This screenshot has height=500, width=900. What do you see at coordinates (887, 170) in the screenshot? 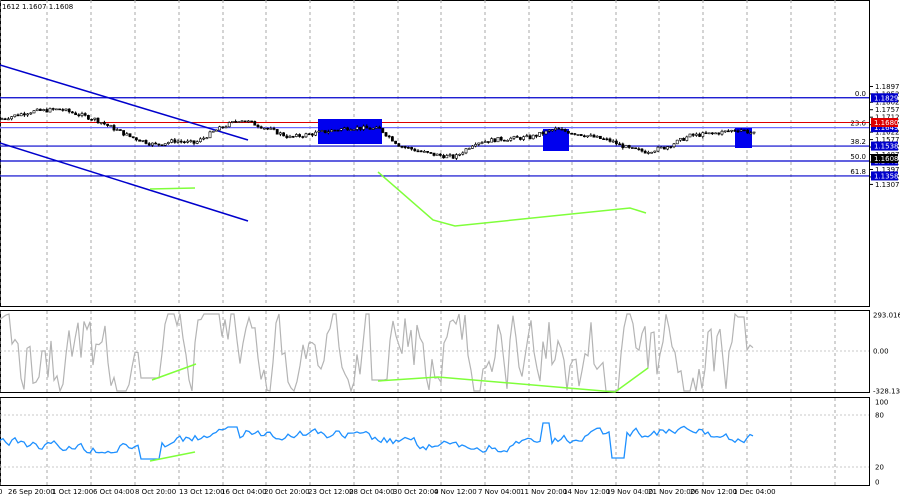
I see `price-tick-label: 1.1397` at bounding box center [887, 170].